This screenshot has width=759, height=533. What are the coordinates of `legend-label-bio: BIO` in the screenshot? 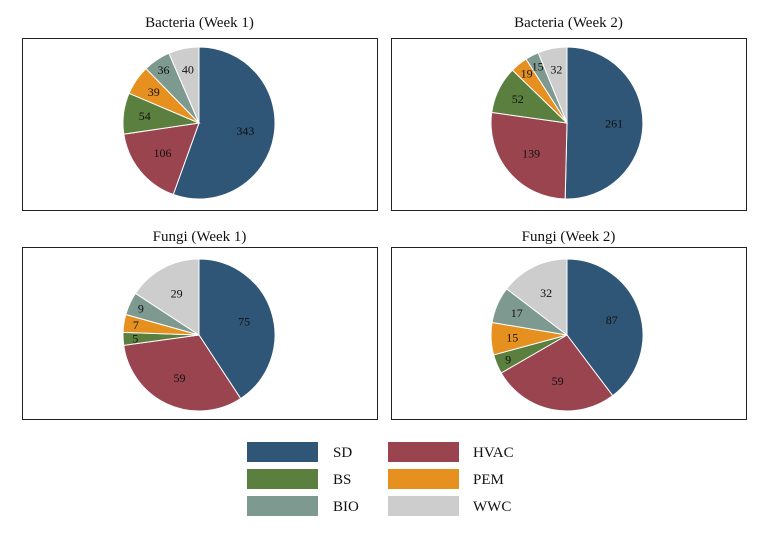 It's located at (346, 507).